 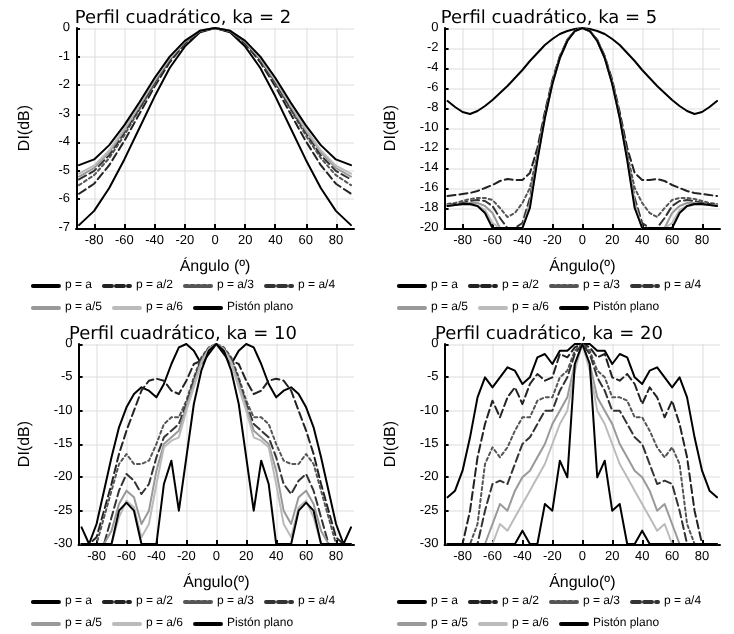 What do you see at coordinates (183, 18) in the screenshot?
I see `chart-title: Perfil cuadrático, ka = 2` at bounding box center [183, 18].